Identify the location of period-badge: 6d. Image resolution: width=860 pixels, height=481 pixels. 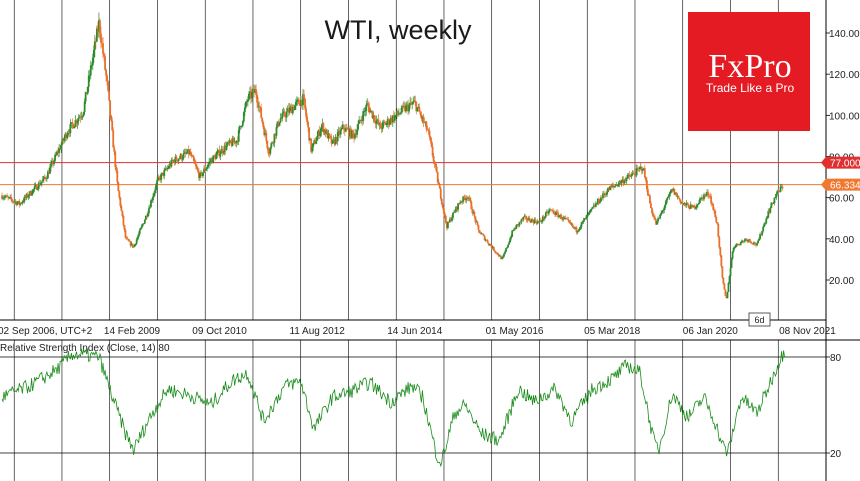
(759, 319).